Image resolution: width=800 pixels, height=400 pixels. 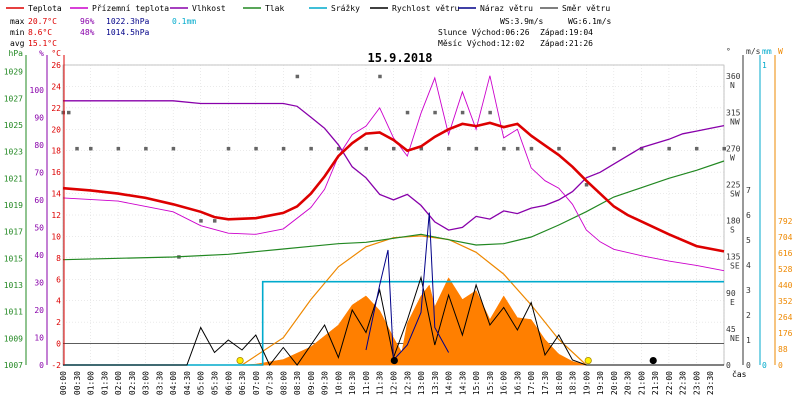 What do you see at coordinates (58, 344) in the screenshot?
I see `degc-tick-label: 0` at bounding box center [58, 344].